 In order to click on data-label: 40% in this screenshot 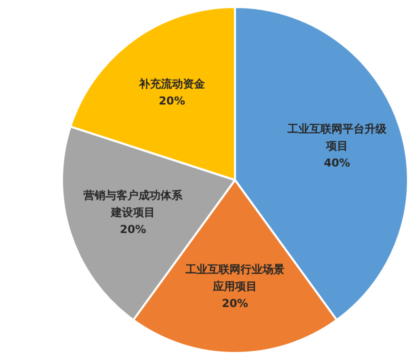, I will do `click(337, 163)`.